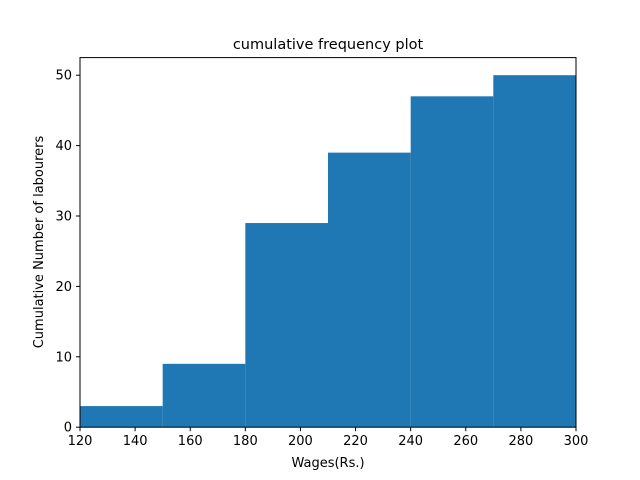 The width and height of the screenshot is (640, 480). Describe the element at coordinates (67, 252) in the screenshot. I see `y-axis-ticks: 0 10 20 30 40 50` at that location.